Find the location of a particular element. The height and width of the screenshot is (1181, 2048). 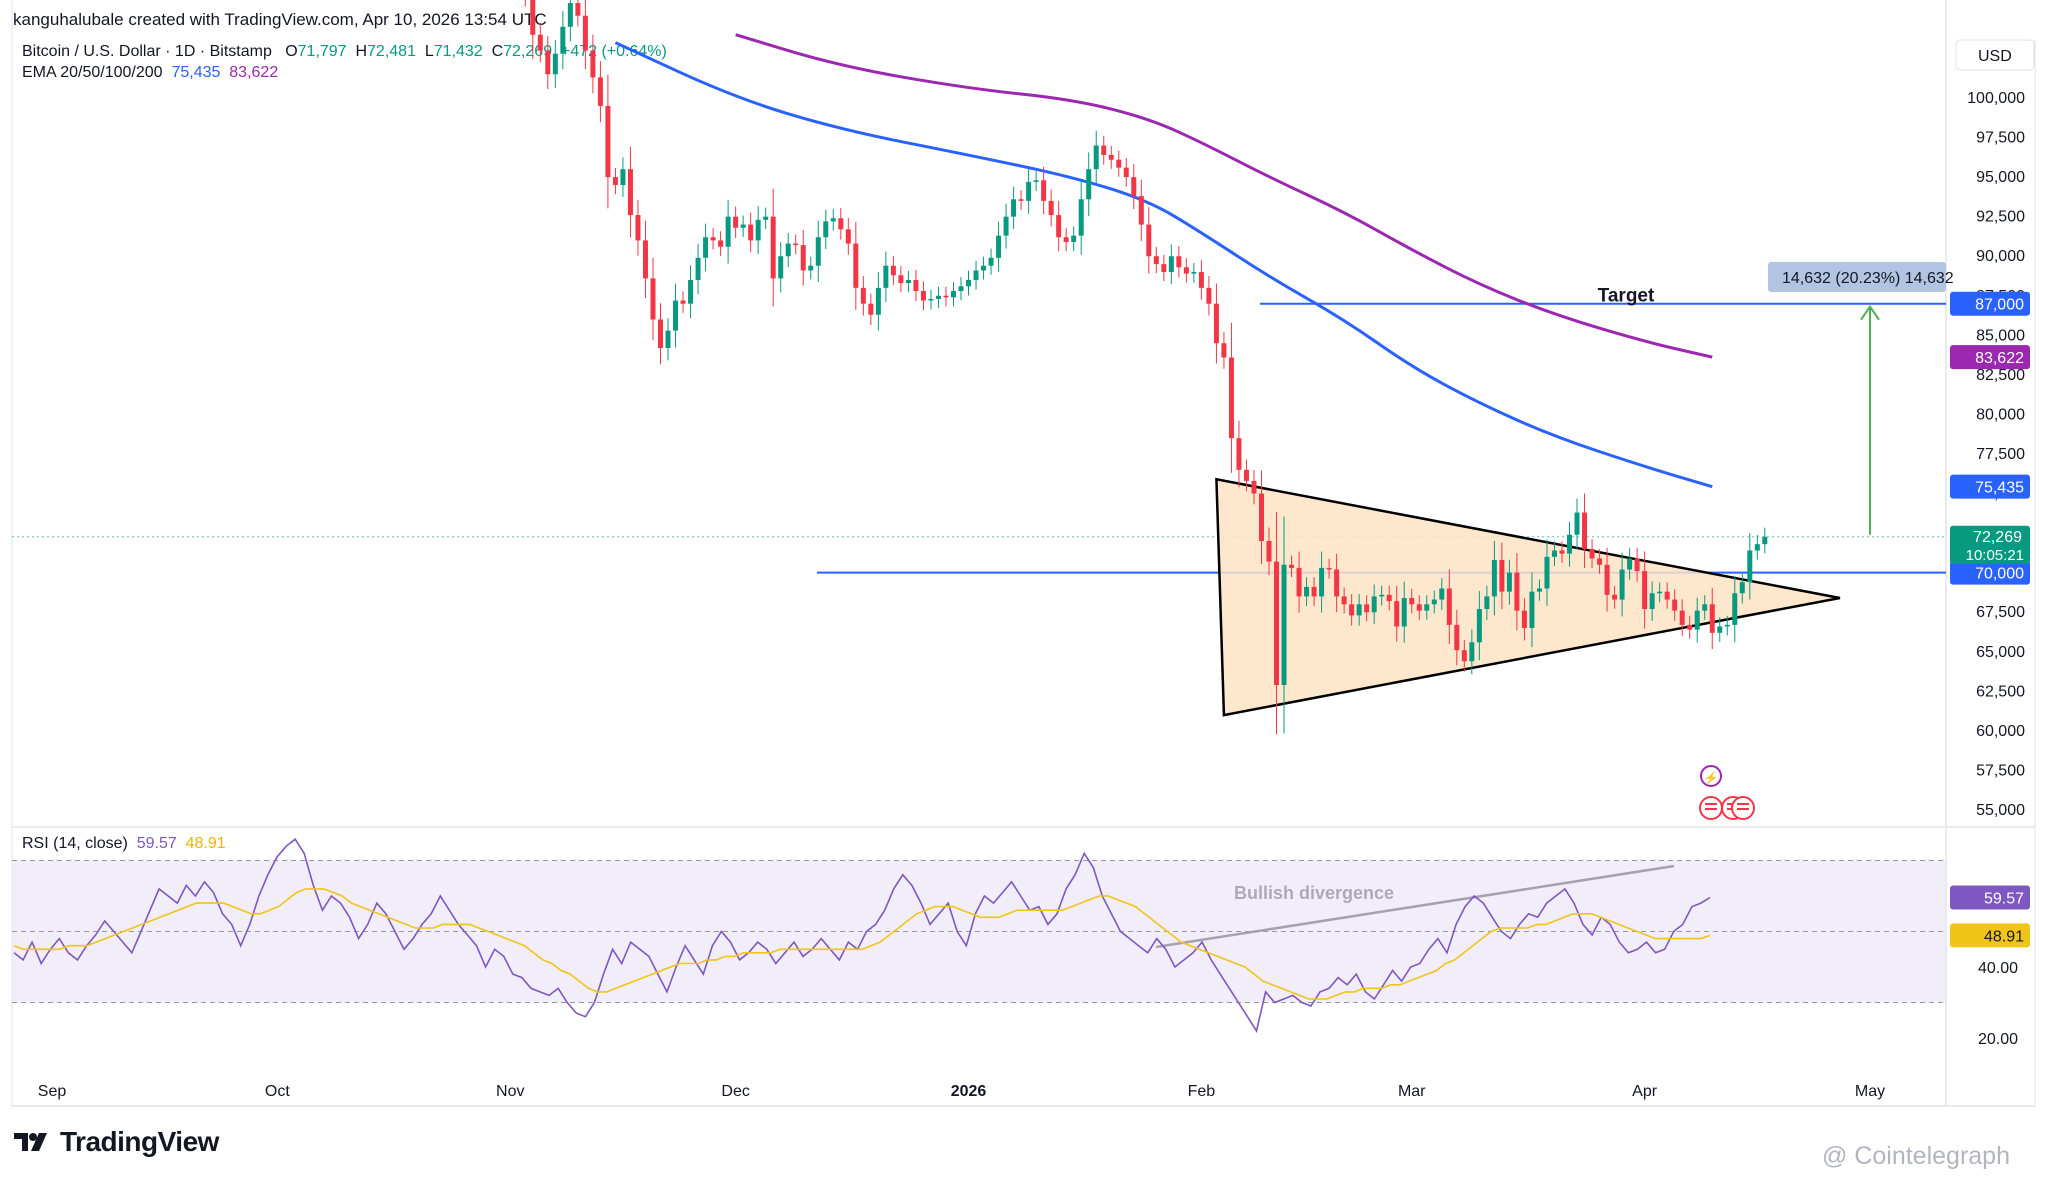

currency-selector is located at coordinates (1995, 55).